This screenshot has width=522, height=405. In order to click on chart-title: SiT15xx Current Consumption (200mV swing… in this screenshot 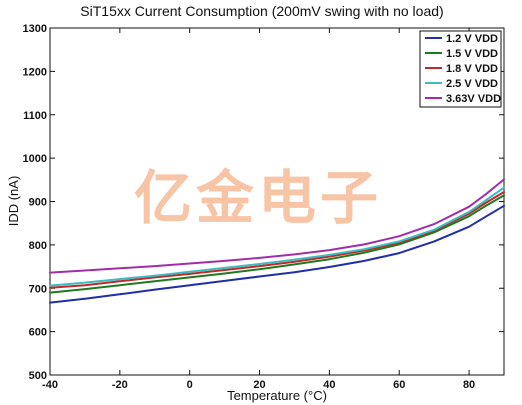, I will do `click(261, 11)`.